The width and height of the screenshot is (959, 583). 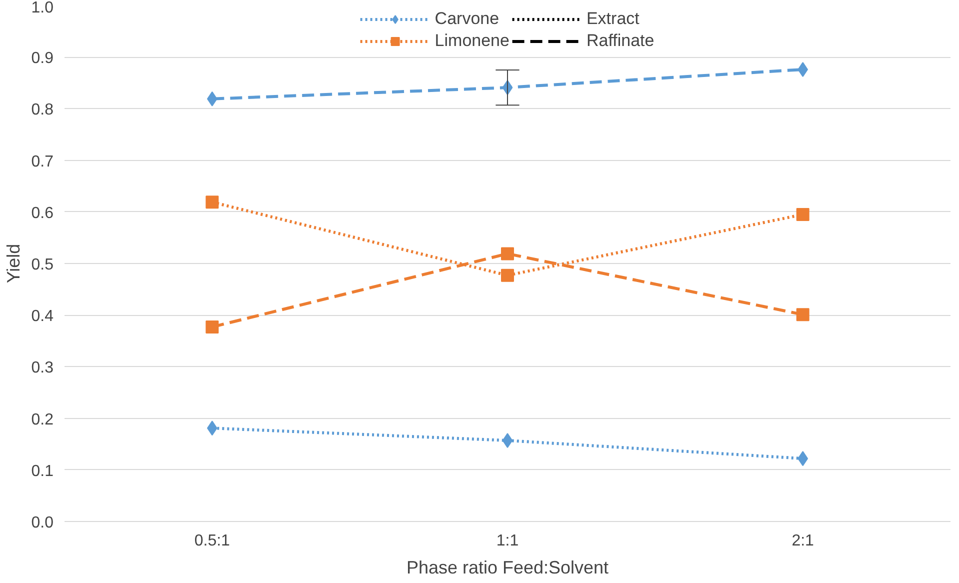 I want to click on y-tick-label: 0.7, so click(x=42, y=161).